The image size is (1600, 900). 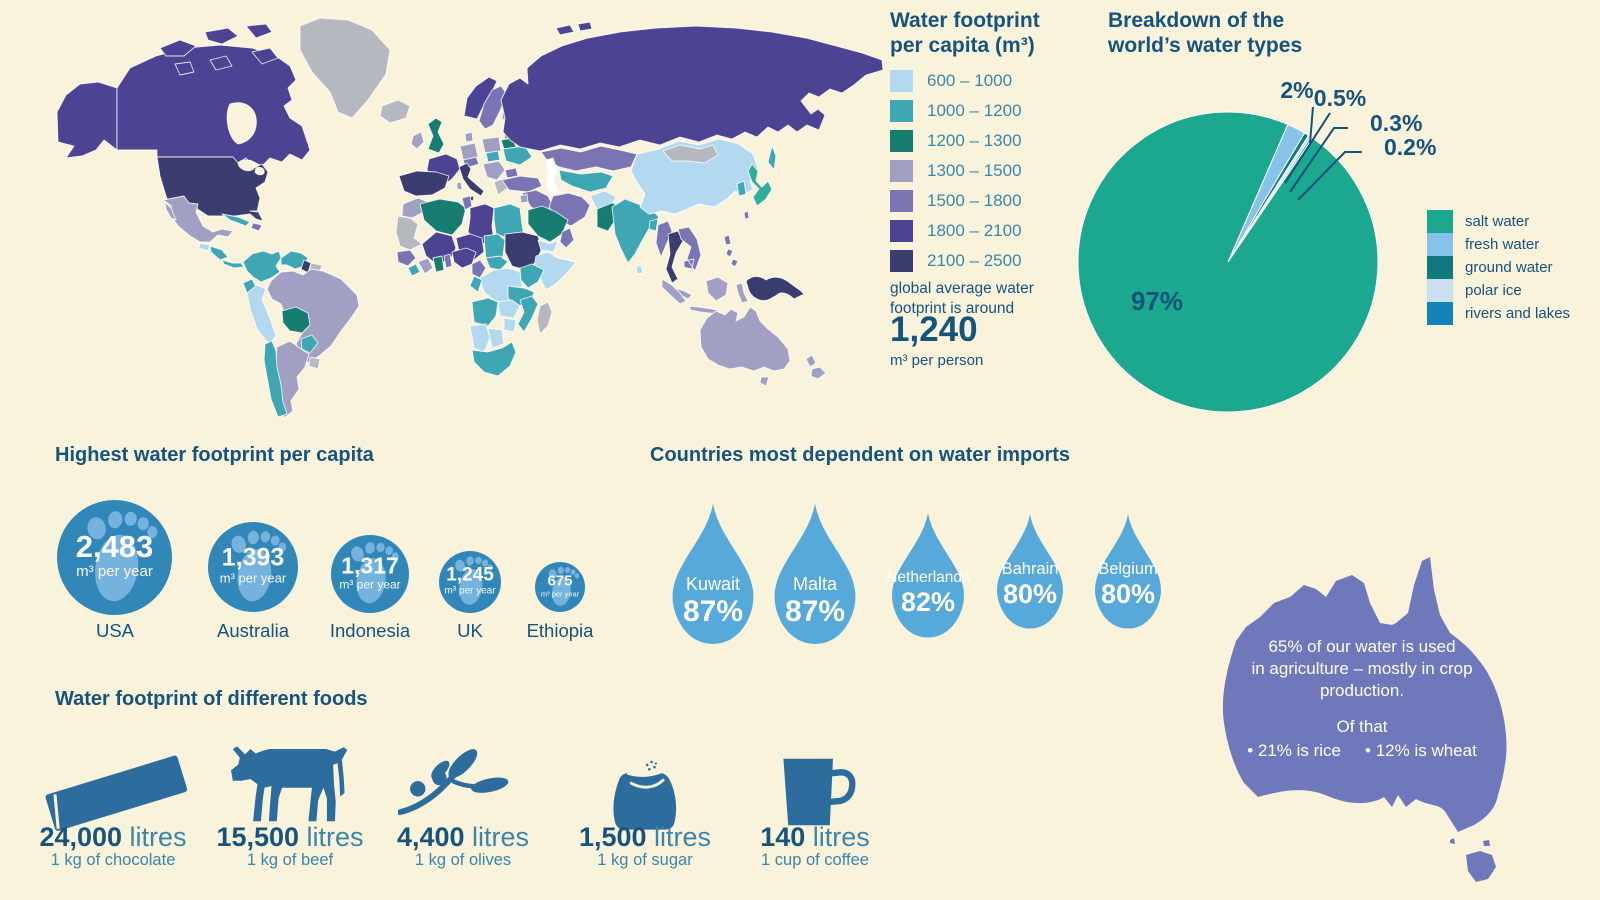 I want to click on legend-range-label: 1500 – 1800, so click(x=974, y=200).